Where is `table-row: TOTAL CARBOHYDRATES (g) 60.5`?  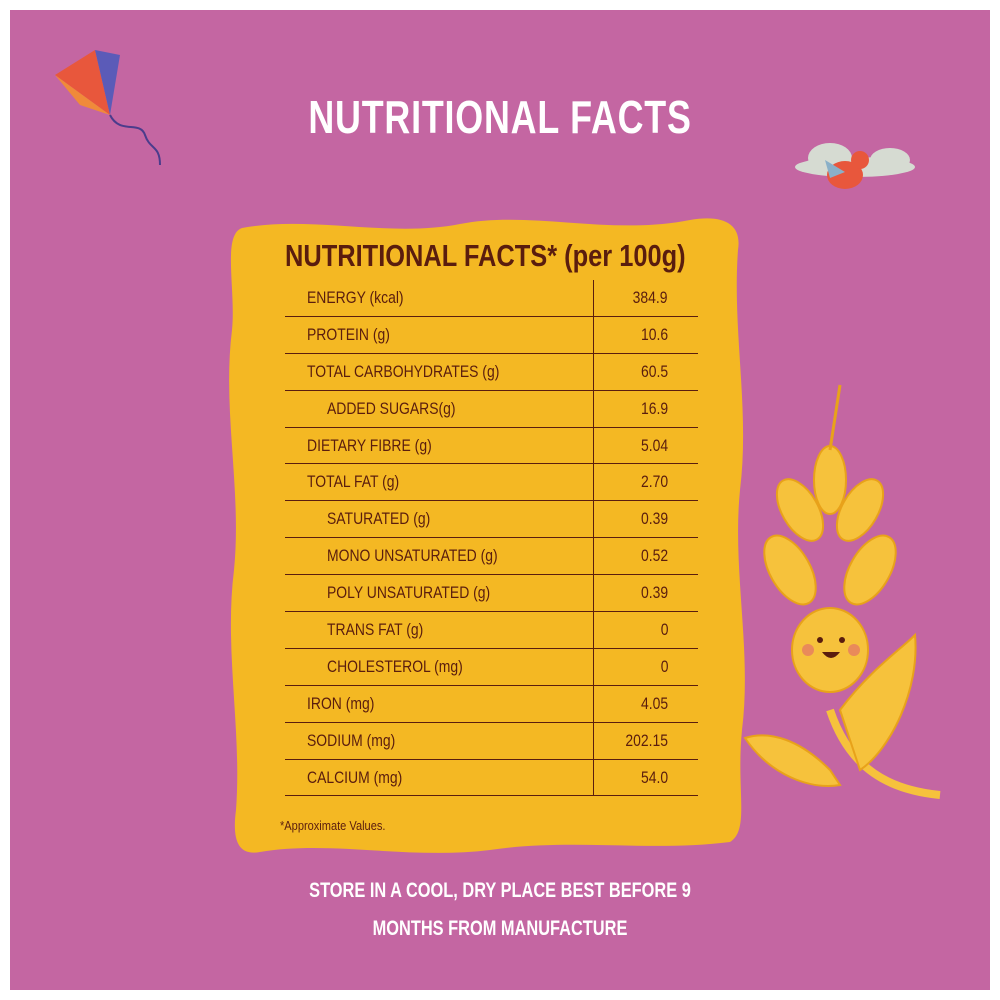
table-row: TOTAL CARBOHYDRATES (g) 60.5 is located at coordinates (491, 372).